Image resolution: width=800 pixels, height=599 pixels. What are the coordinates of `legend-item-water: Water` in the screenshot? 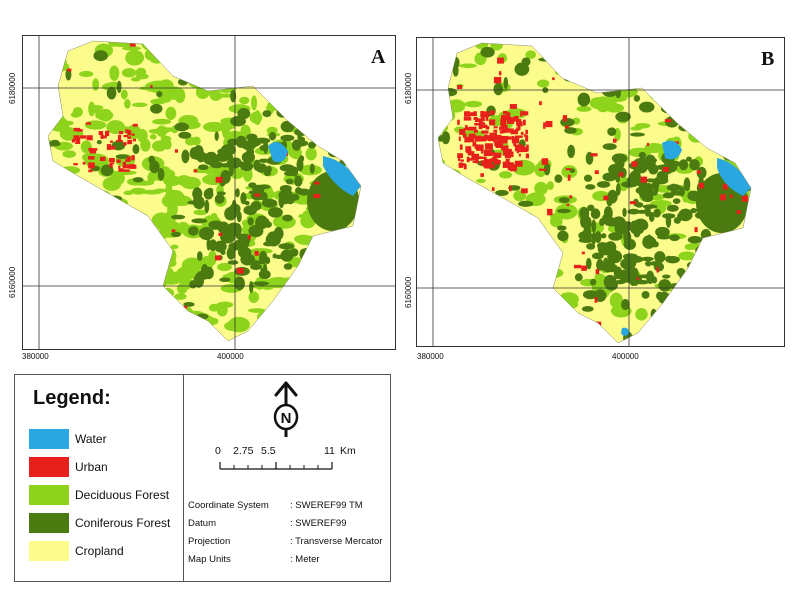 It's located at (68, 439).